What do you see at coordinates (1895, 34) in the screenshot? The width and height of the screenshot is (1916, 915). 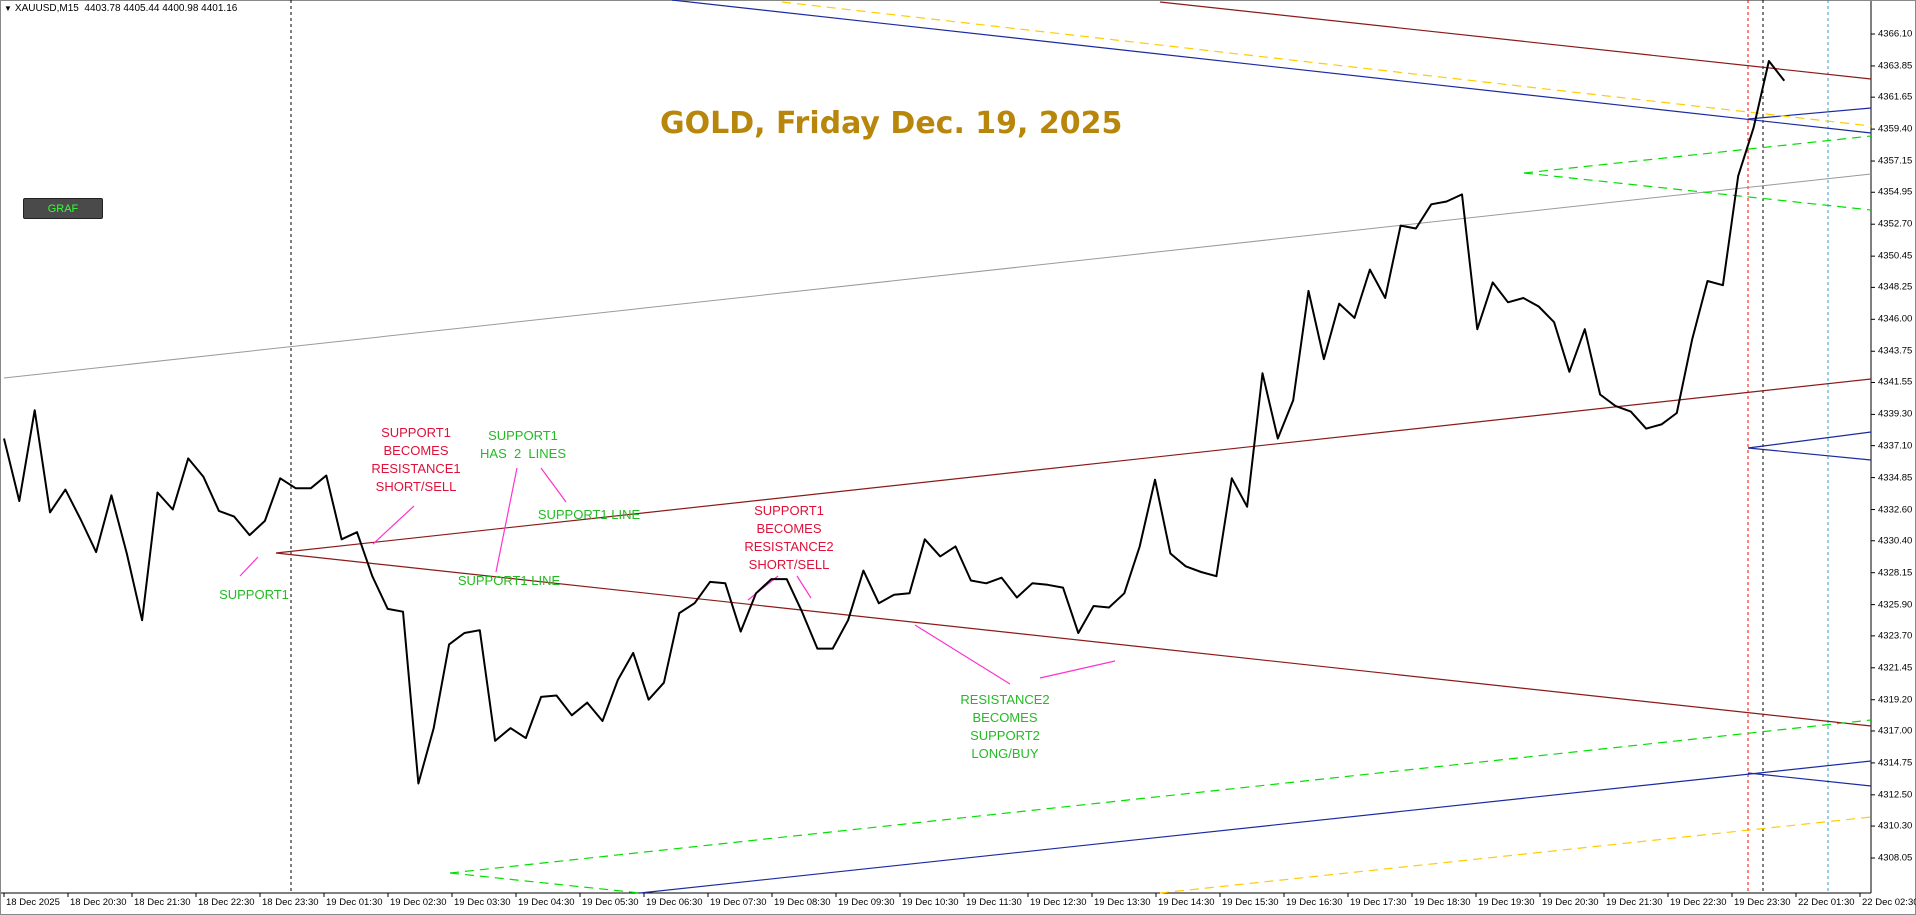 I see `price-tick-label: 4366.10` at bounding box center [1895, 34].